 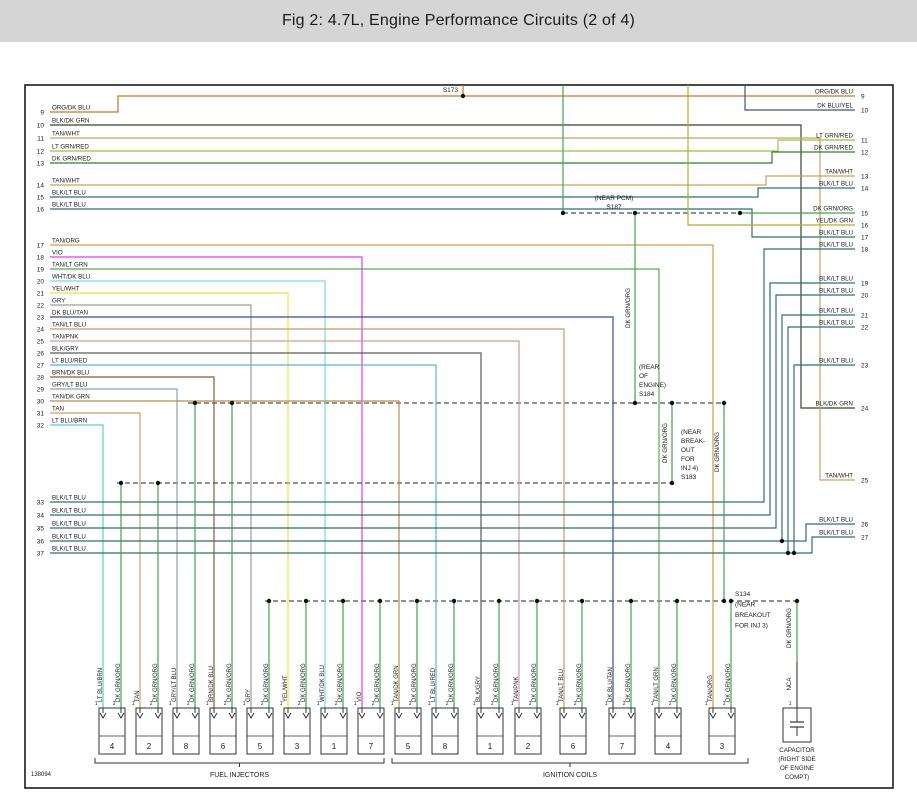 I want to click on connector-ignition-coils-4-pin-1: 1, so click(x=652, y=704).